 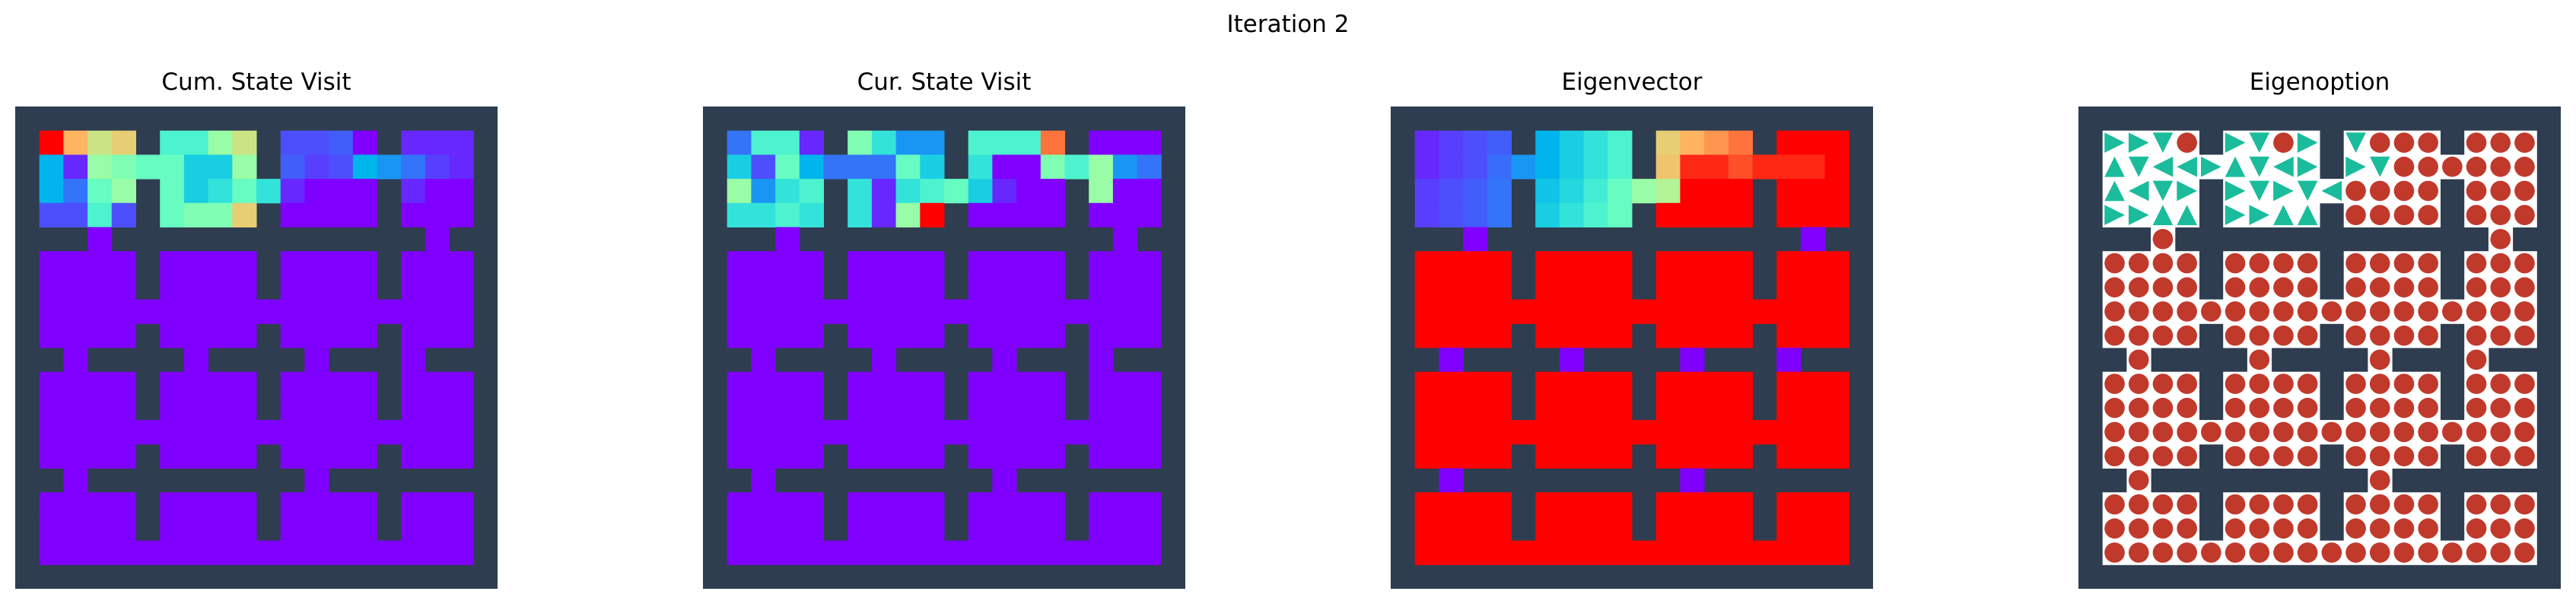 What do you see at coordinates (2319, 82) in the screenshot?
I see `panel-title-eigenoption: Eigenoption` at bounding box center [2319, 82].